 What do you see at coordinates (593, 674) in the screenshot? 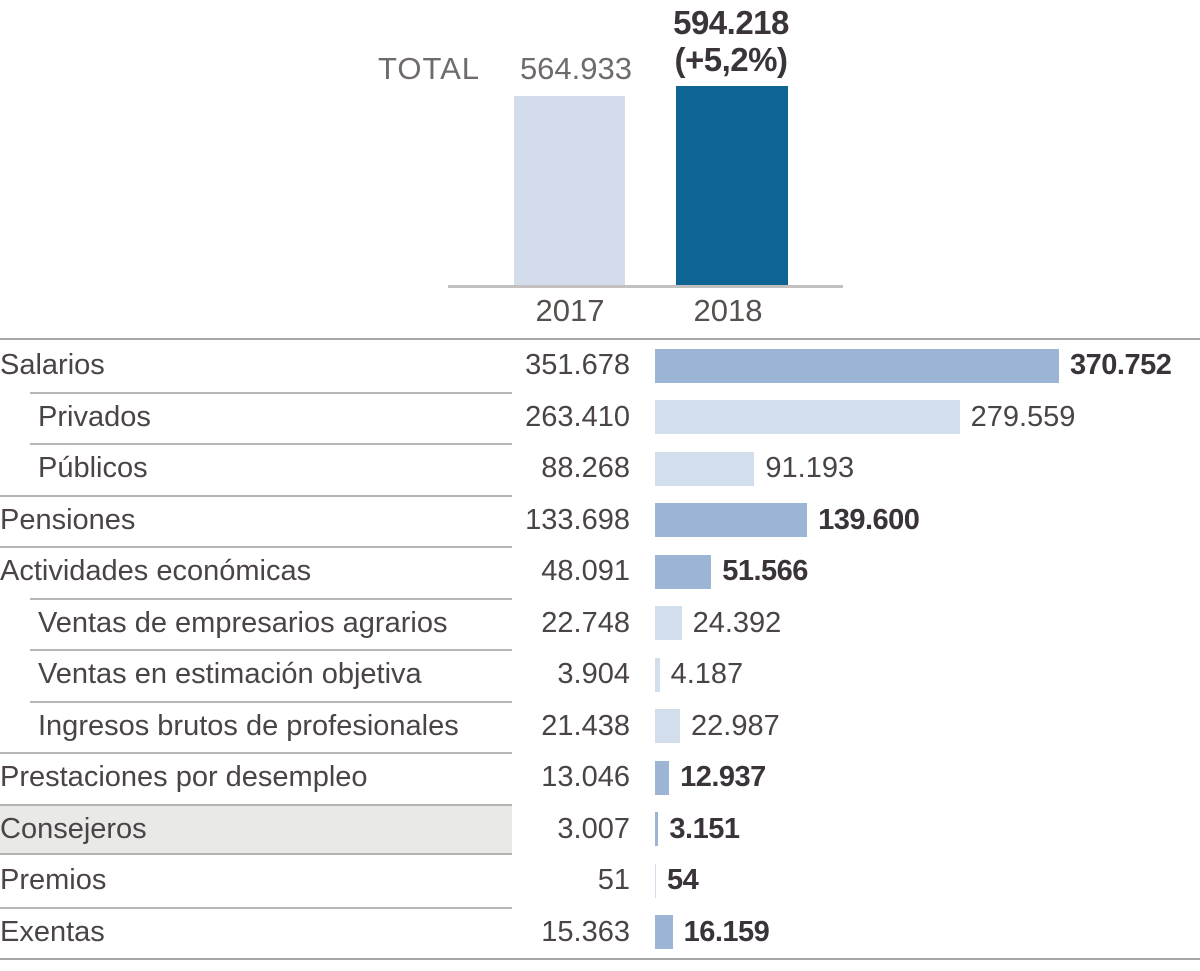
I see `value-2017: 3.904` at bounding box center [593, 674].